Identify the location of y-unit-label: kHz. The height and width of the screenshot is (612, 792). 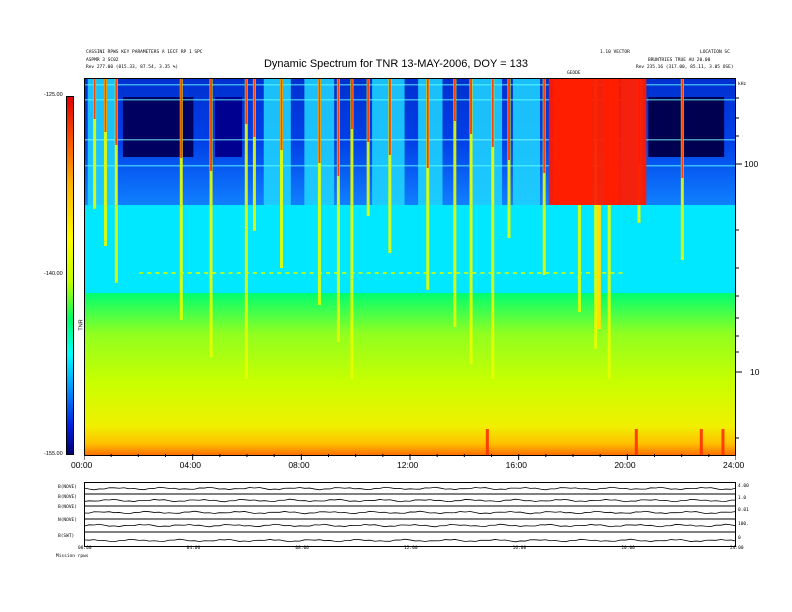
(742, 84).